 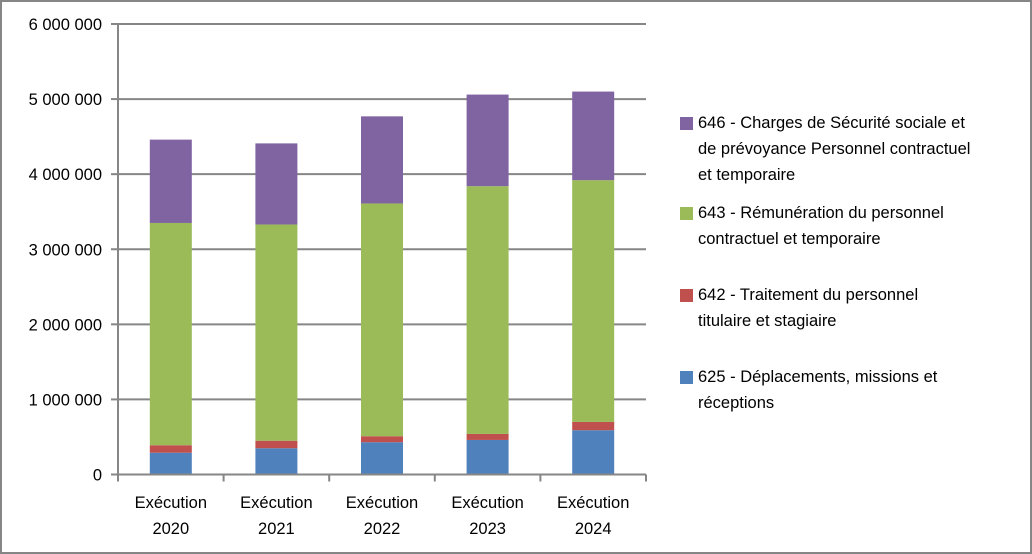 What do you see at coordinates (789, 239) in the screenshot?
I see `legend-label: contractuel et temporaire` at bounding box center [789, 239].